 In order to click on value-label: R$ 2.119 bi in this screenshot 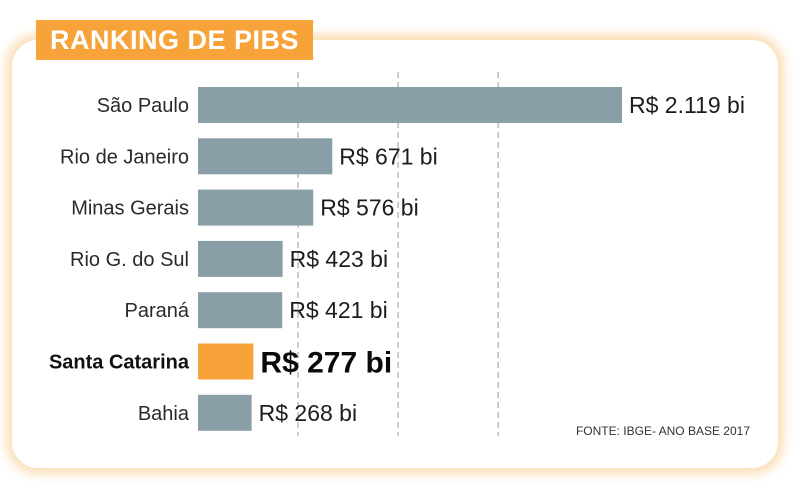, I will do `click(687, 105)`.